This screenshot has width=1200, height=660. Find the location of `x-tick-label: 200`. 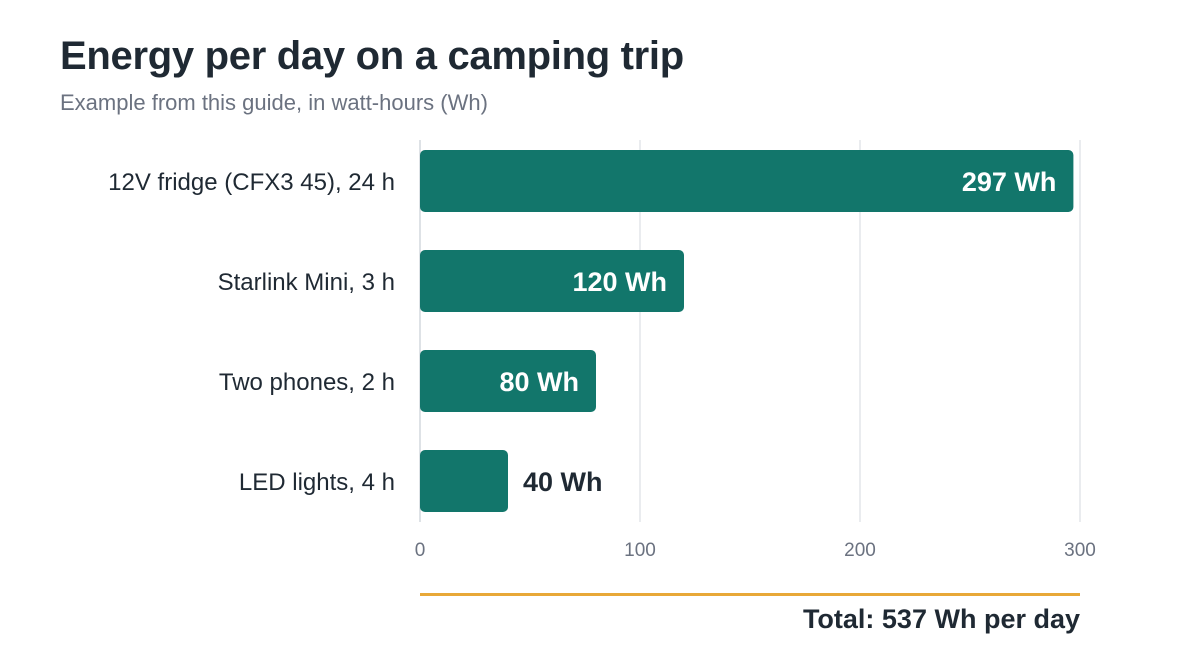

x-tick-label: 200 is located at coordinates (860, 550).